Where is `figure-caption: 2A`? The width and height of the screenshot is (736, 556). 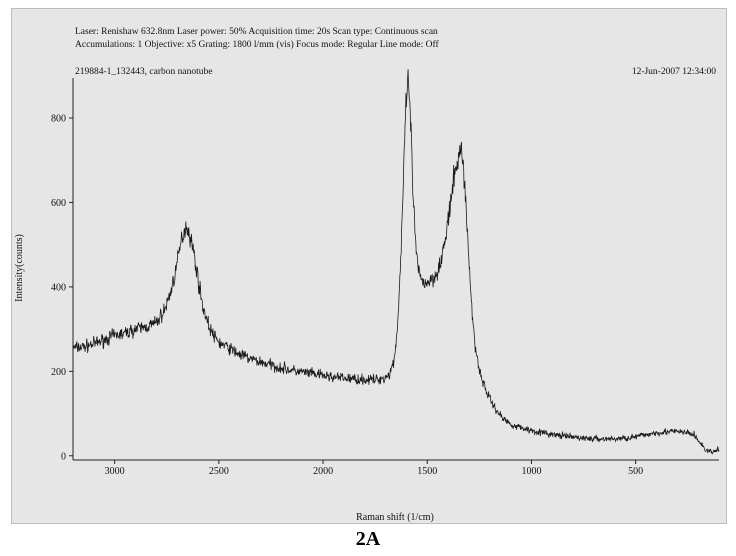 figure-caption: 2A is located at coordinates (368, 539).